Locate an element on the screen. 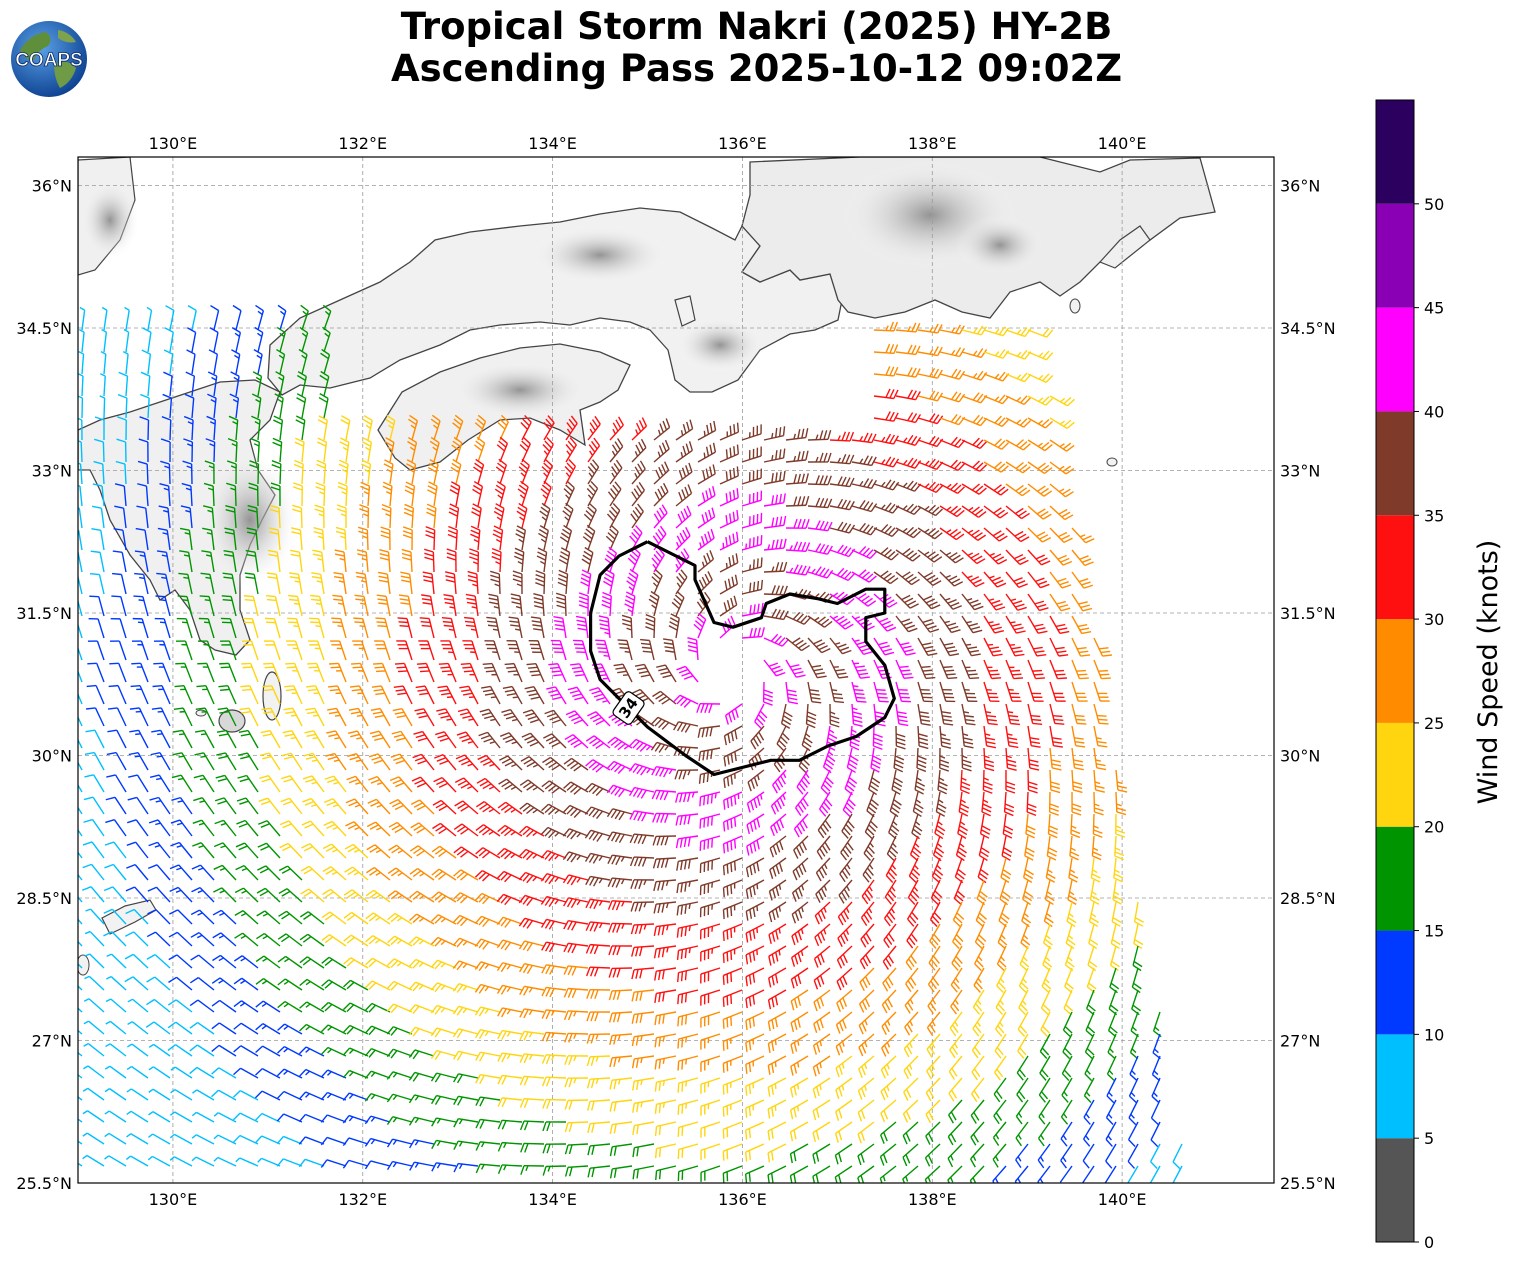 This screenshot has width=1513, height=1264. lat-tick-label-left: 33°N is located at coordinates (52, 471).